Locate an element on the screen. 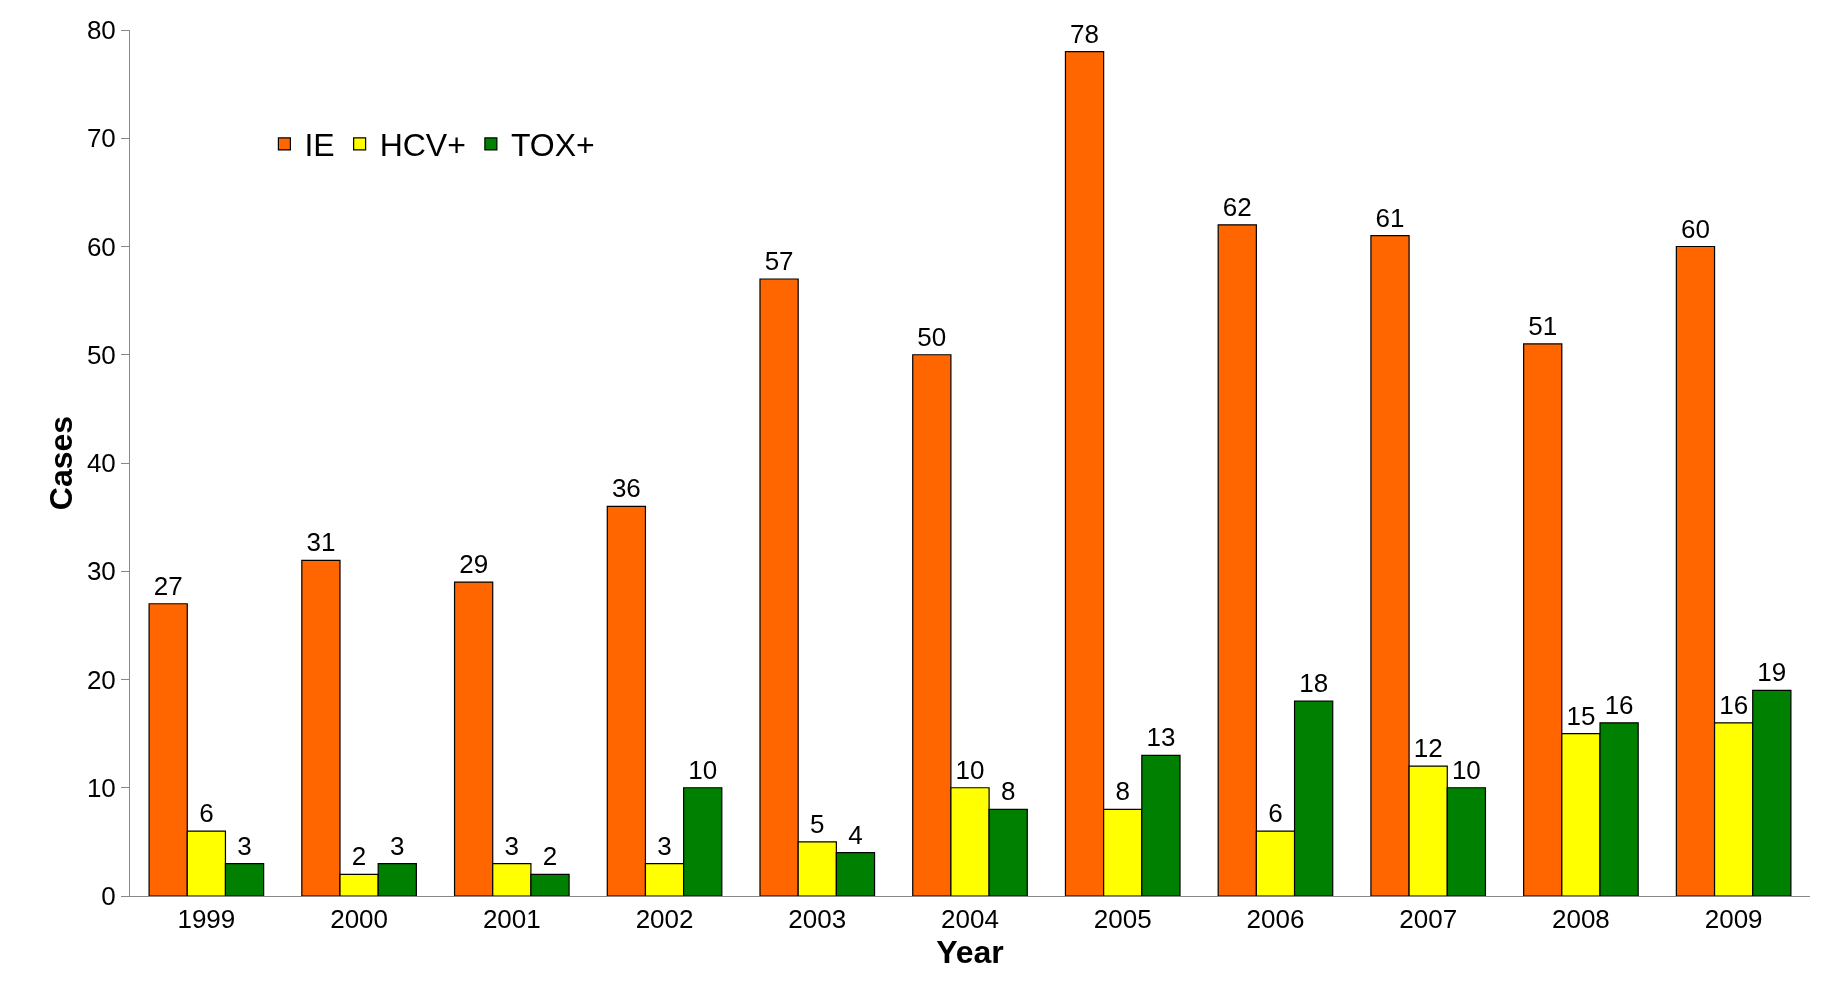 This screenshot has width=1825, height=1006. x-tick-label: 1999 is located at coordinates (206, 919).